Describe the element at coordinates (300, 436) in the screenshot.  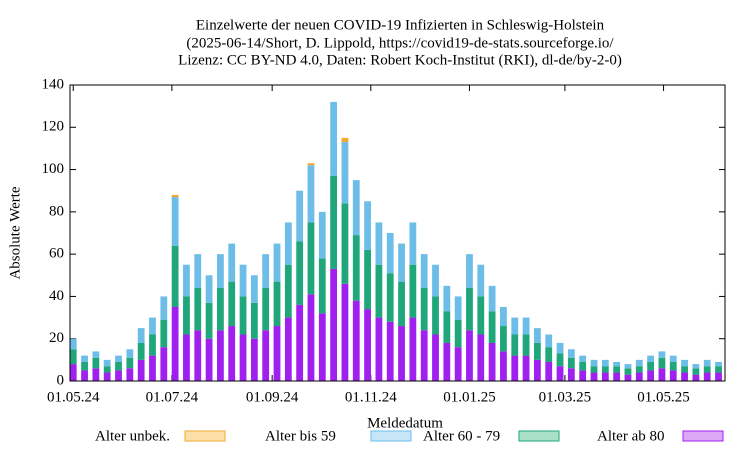
I see `legend-label: Alter bis 59` at that location.